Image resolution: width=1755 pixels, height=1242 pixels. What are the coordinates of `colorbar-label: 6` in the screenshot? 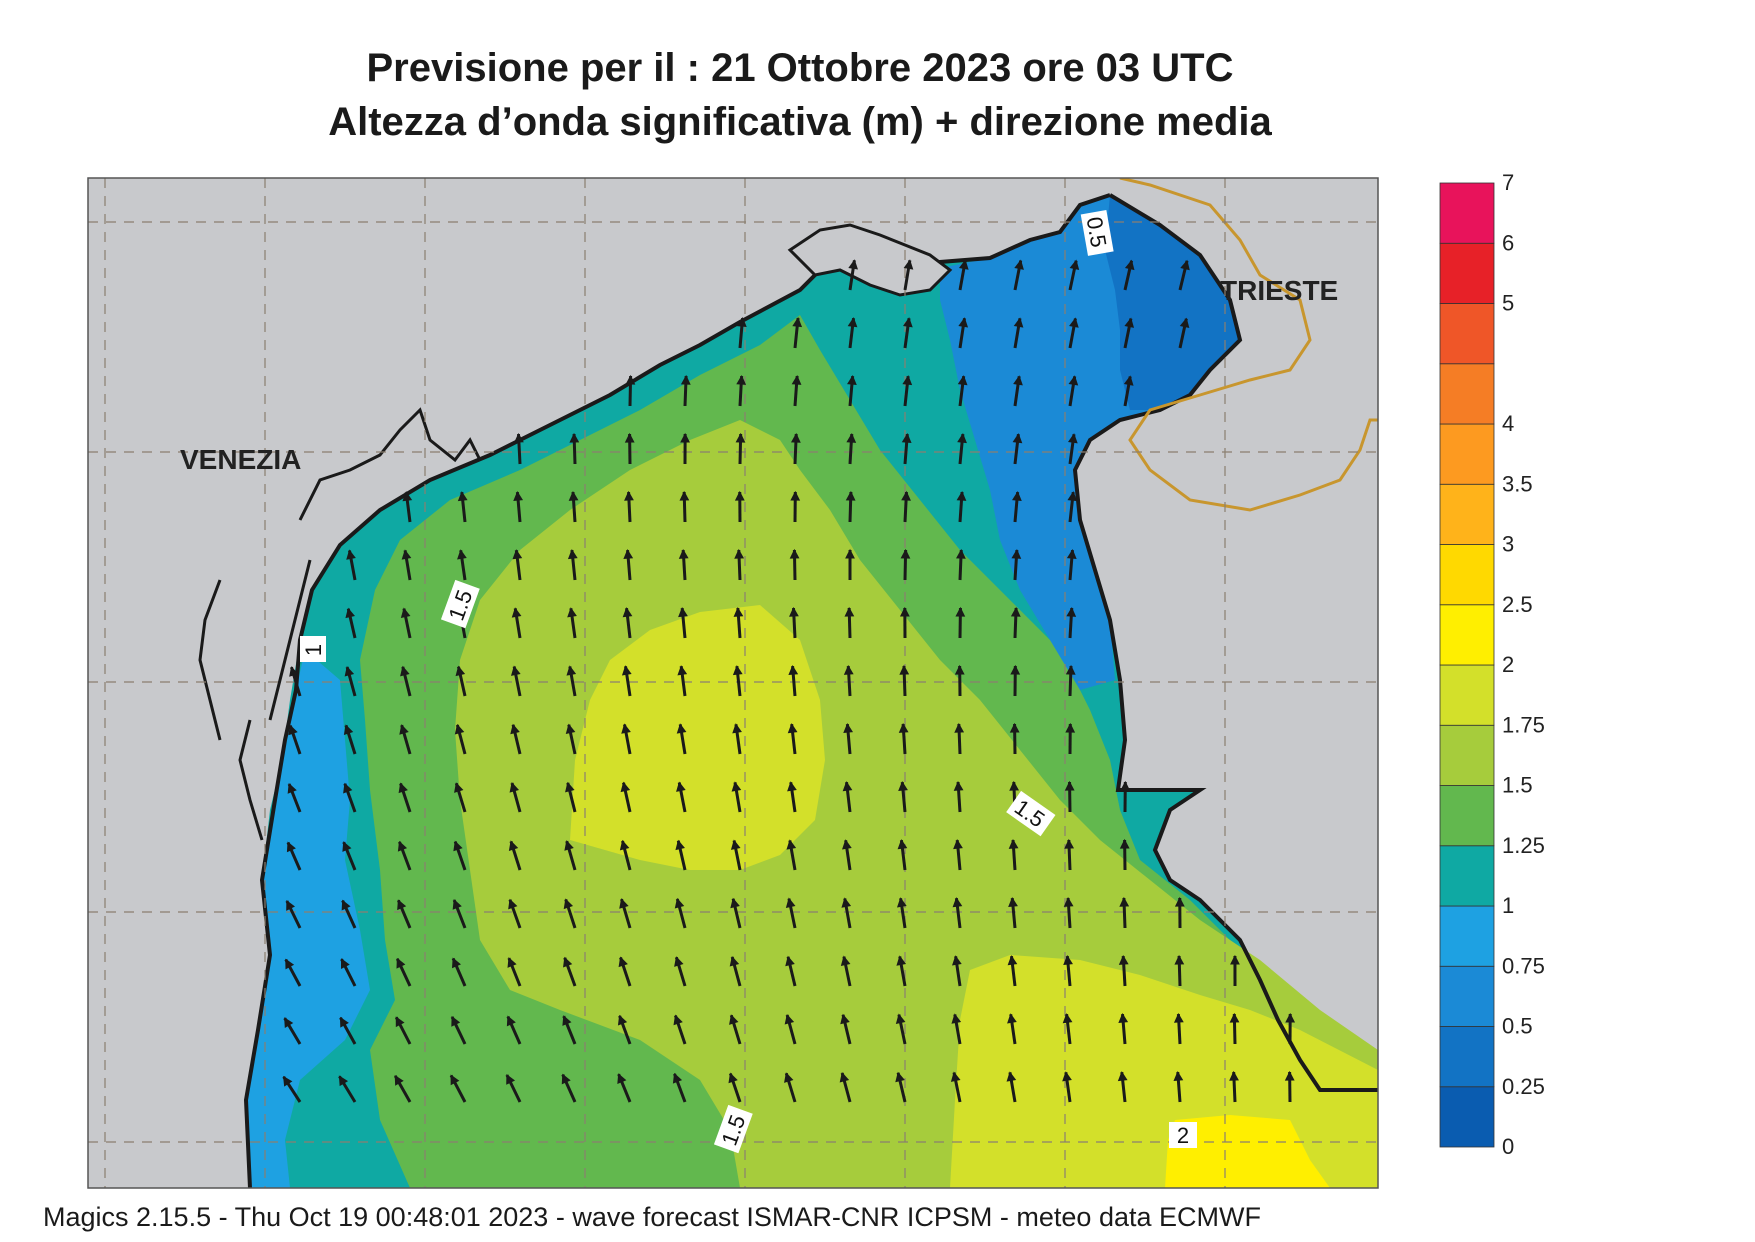 It's located at (1508, 242).